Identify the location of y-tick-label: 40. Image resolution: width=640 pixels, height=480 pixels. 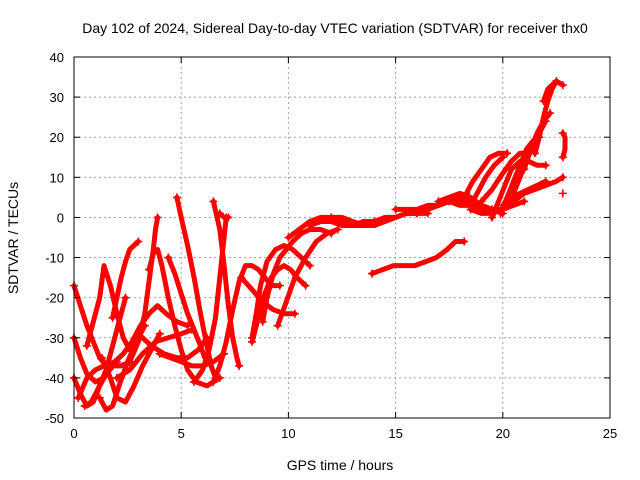
(57, 57).